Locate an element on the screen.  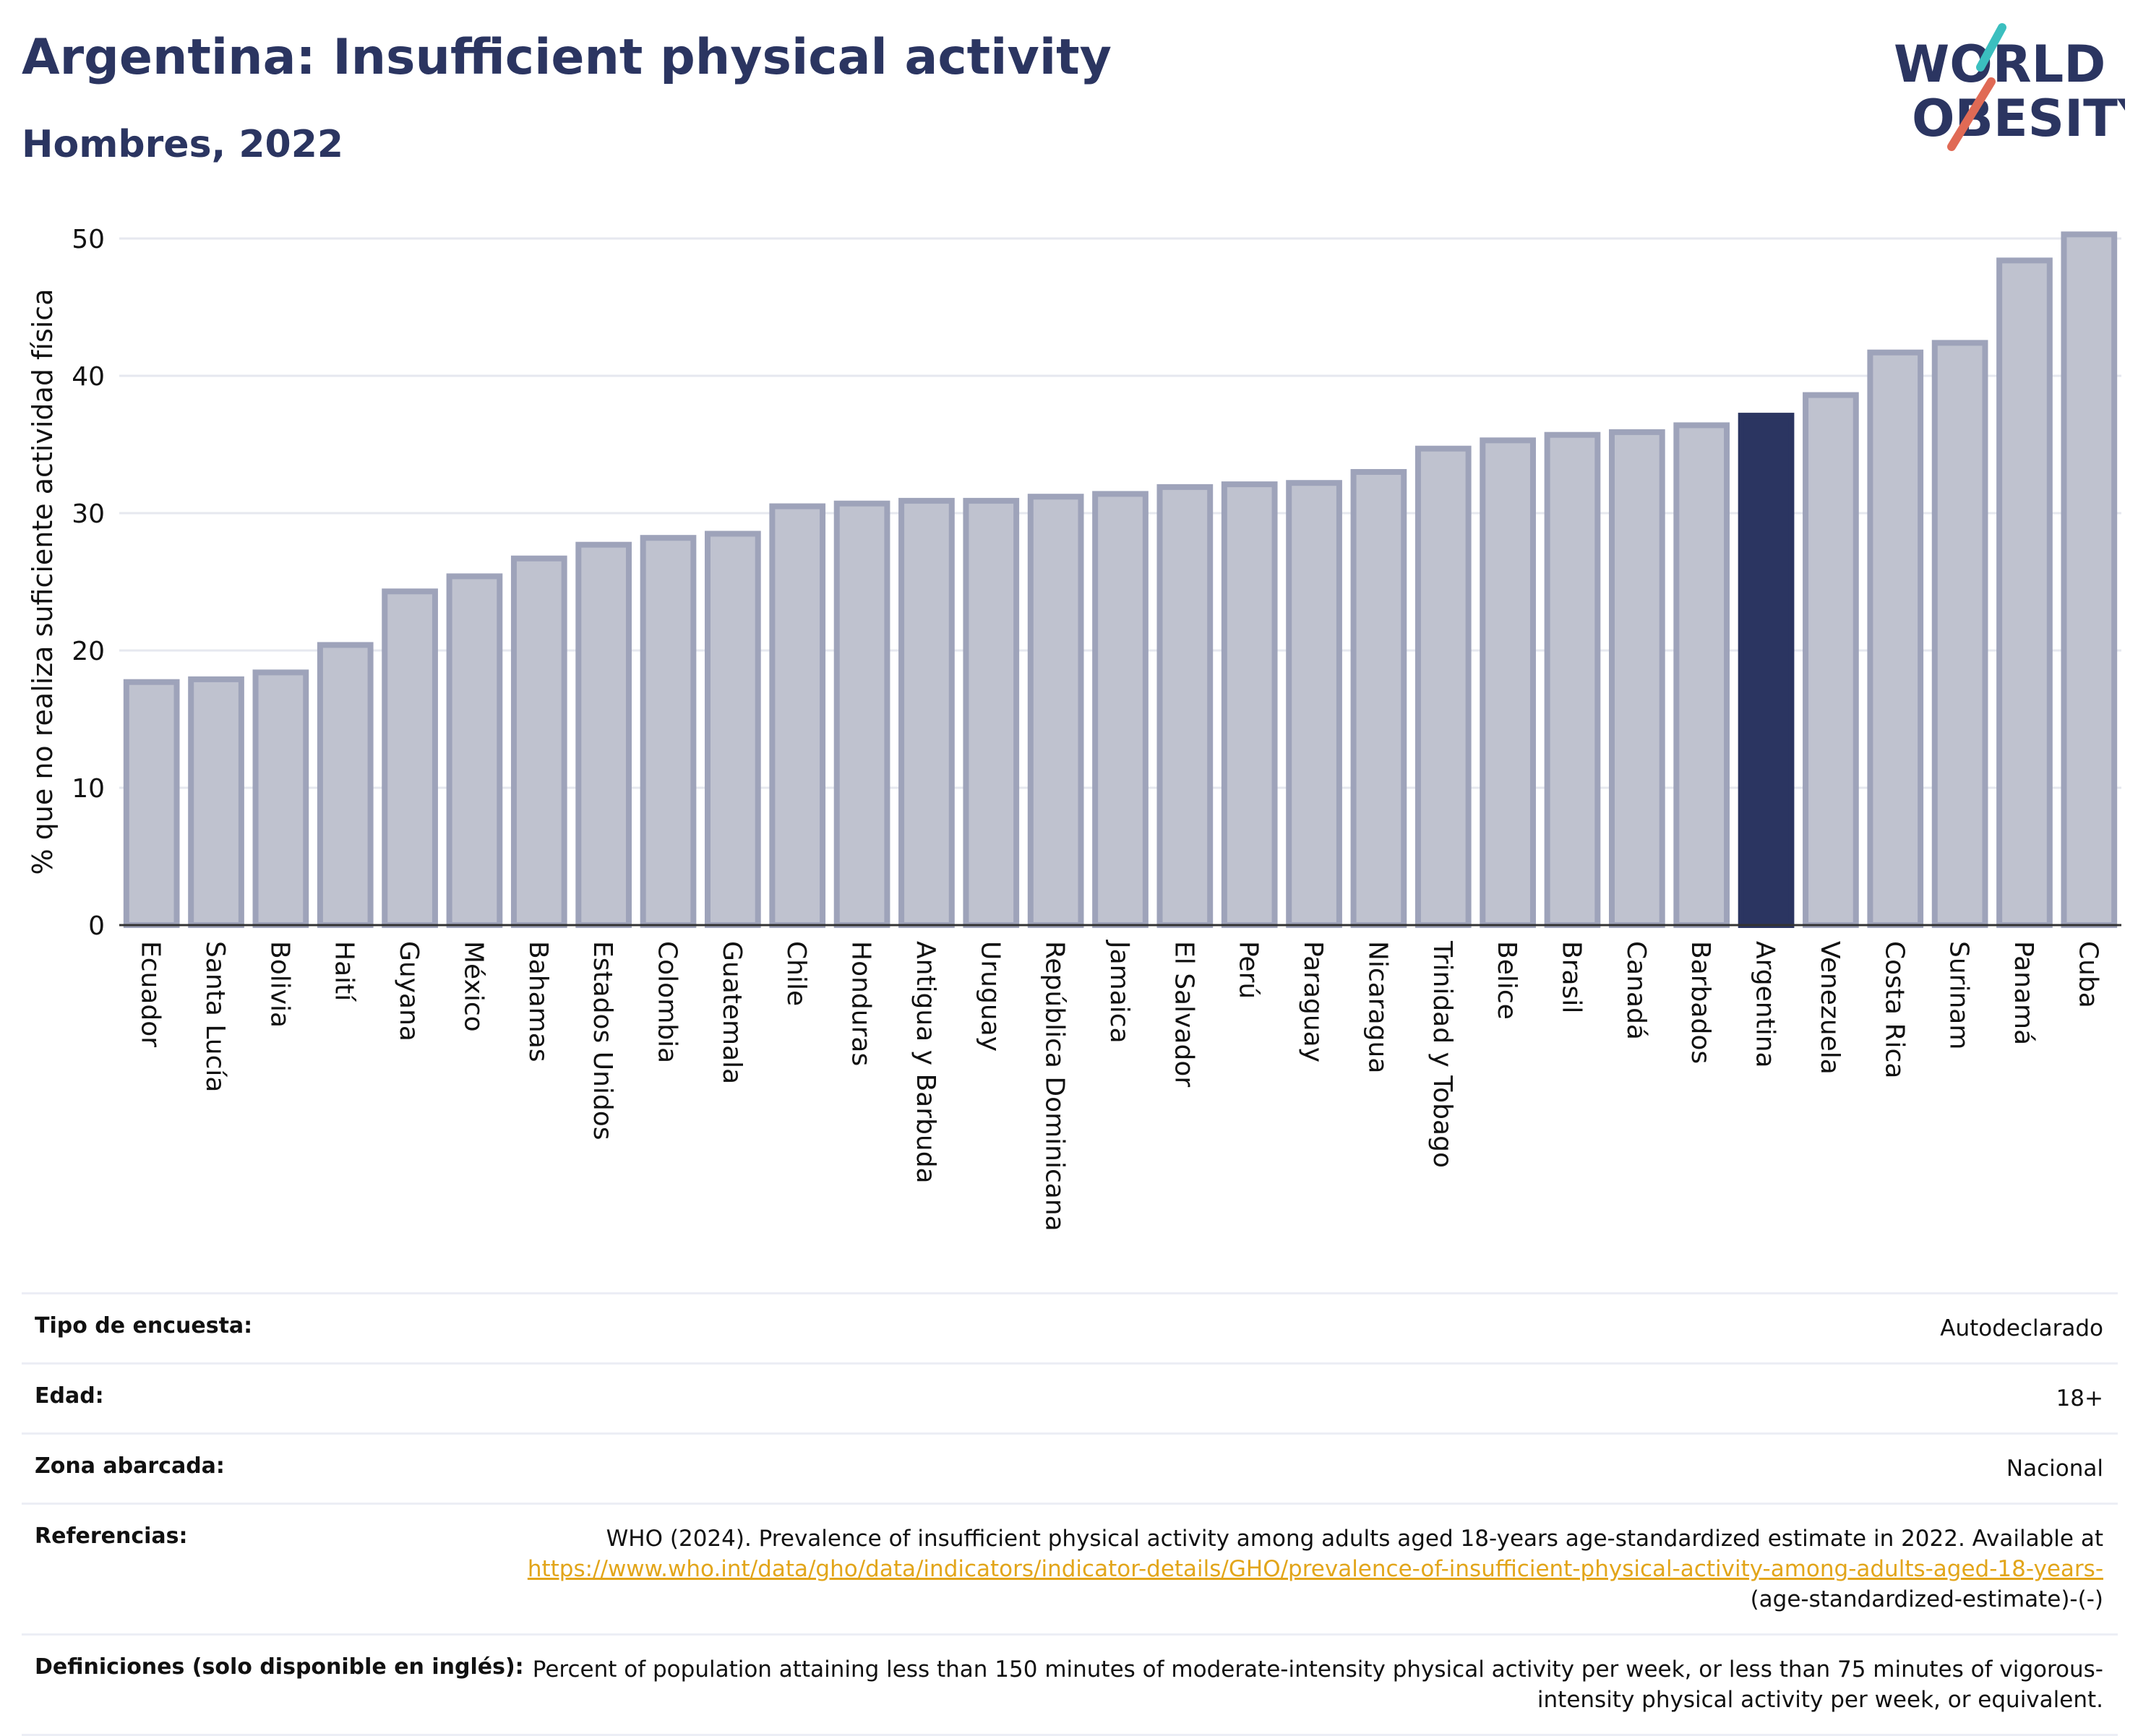
x-tick-label: El Salvador is located at coordinates (1183, 1014).